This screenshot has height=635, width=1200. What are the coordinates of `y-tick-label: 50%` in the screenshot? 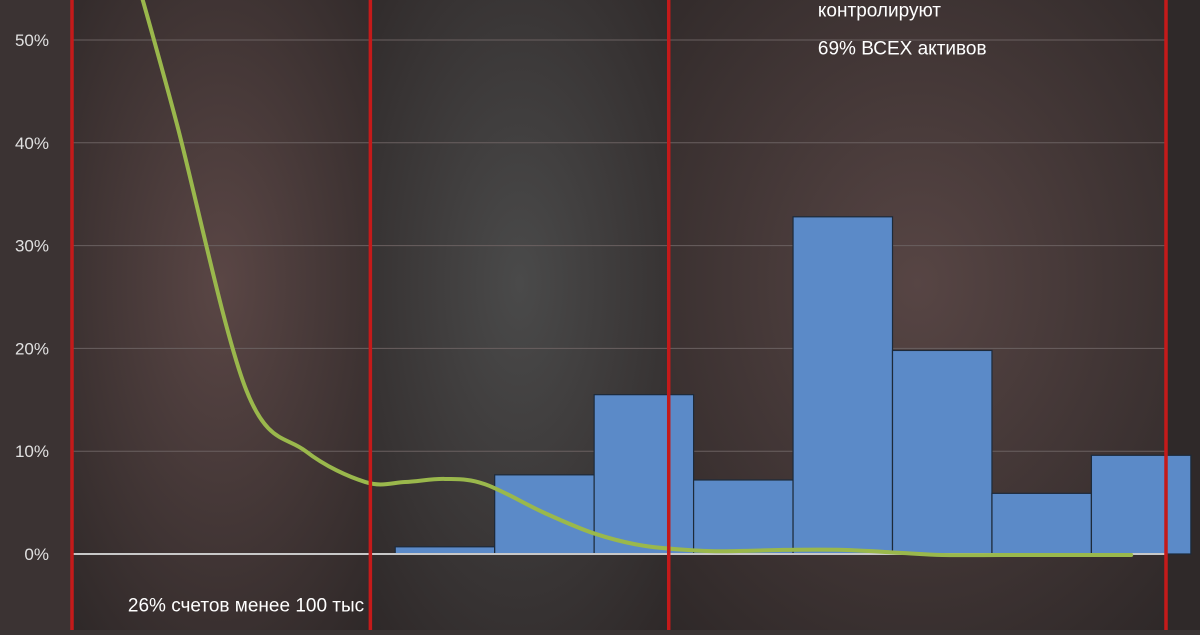 It's located at (32, 40).